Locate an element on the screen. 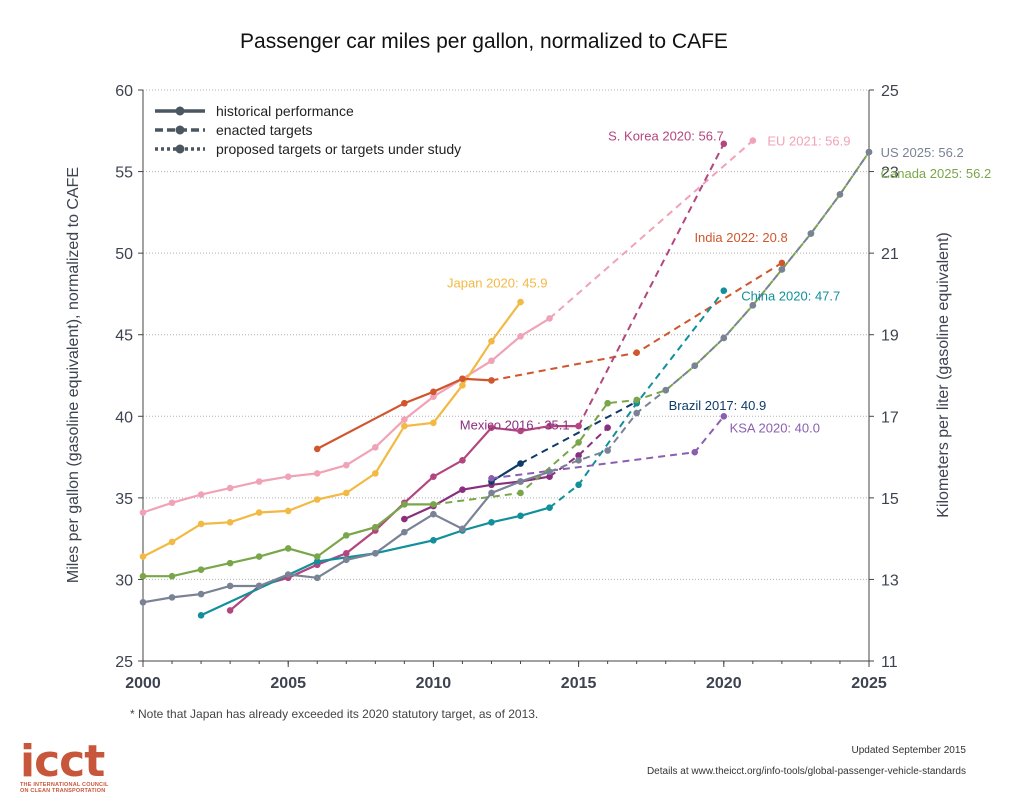  mexico-point is located at coordinates (462, 490).